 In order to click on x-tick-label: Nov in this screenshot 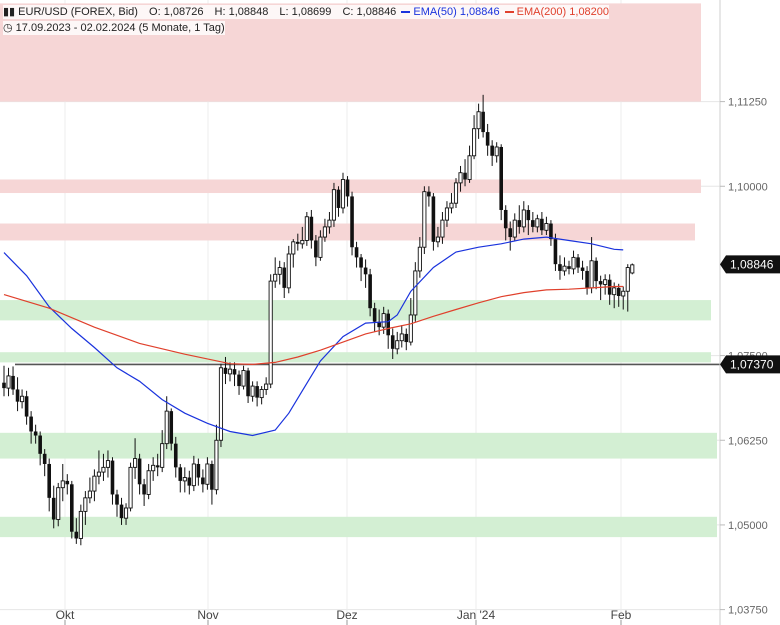, I will do `click(207, 615)`.